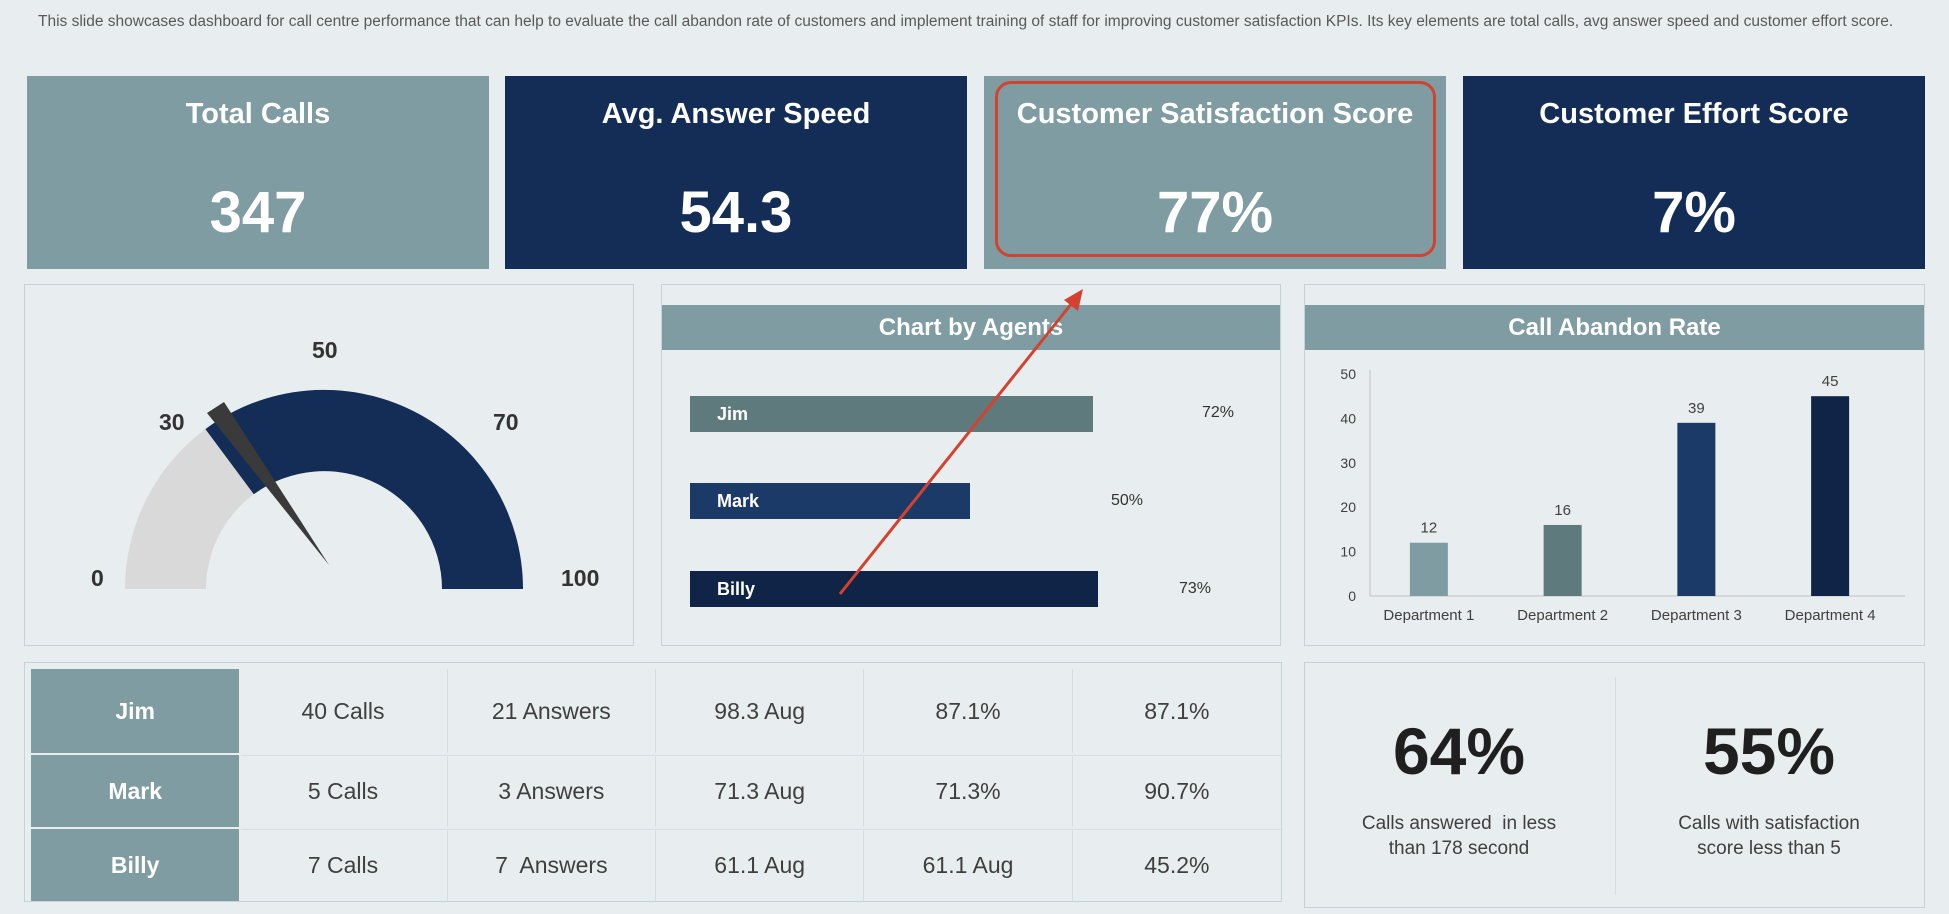 Image resolution: width=1949 pixels, height=914 pixels. What do you see at coordinates (258, 212) in the screenshot?
I see `kpi-value: 347` at bounding box center [258, 212].